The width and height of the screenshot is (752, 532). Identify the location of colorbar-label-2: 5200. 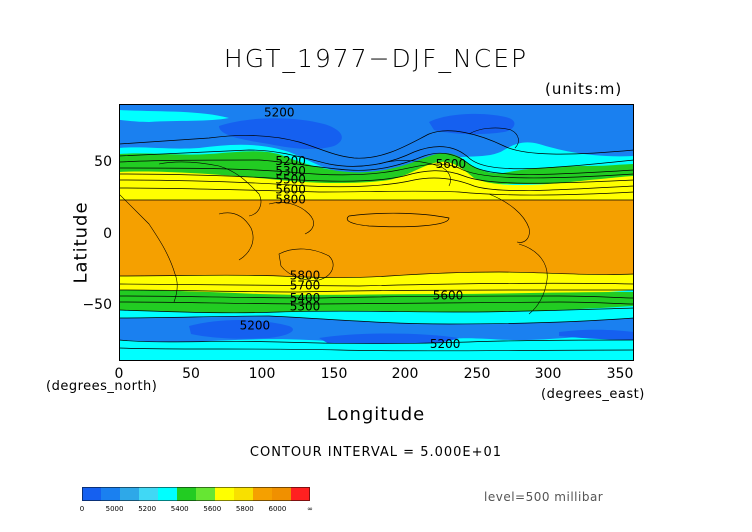
(147, 509).